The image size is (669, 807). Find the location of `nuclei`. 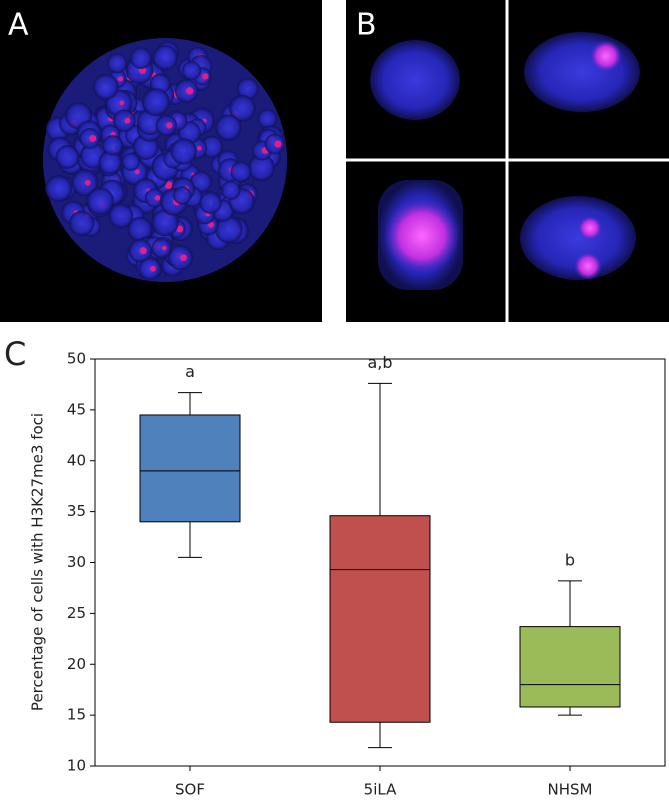

nuclei is located at coordinates (165, 160).